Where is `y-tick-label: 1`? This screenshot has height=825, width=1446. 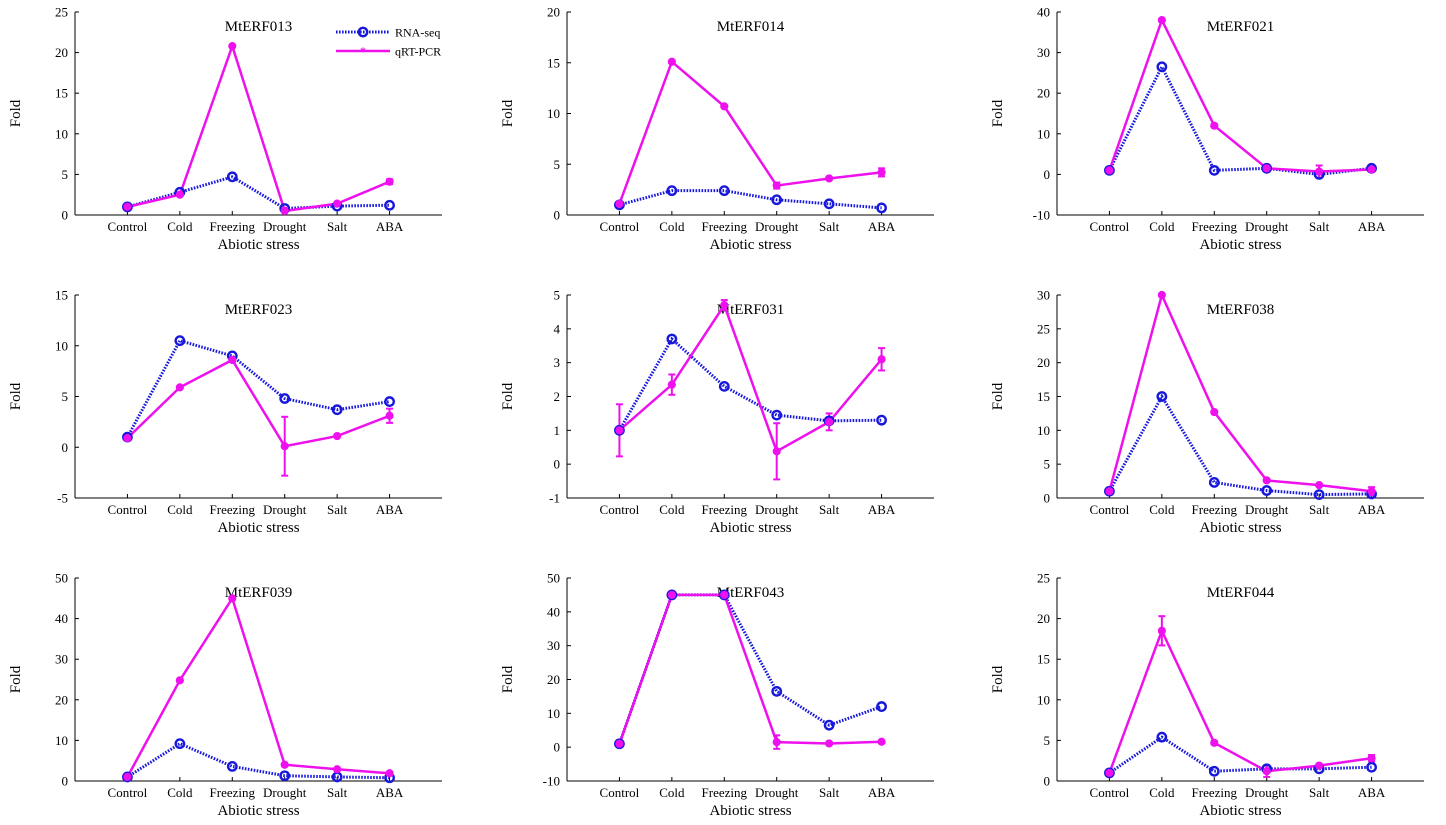
y-tick-label: 1 is located at coordinates (557, 430).